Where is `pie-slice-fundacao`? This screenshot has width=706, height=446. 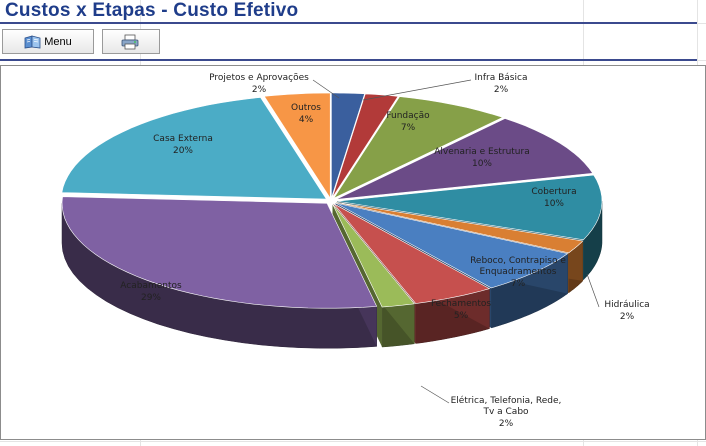 pie-slice-fundacao is located at coordinates (418, 148).